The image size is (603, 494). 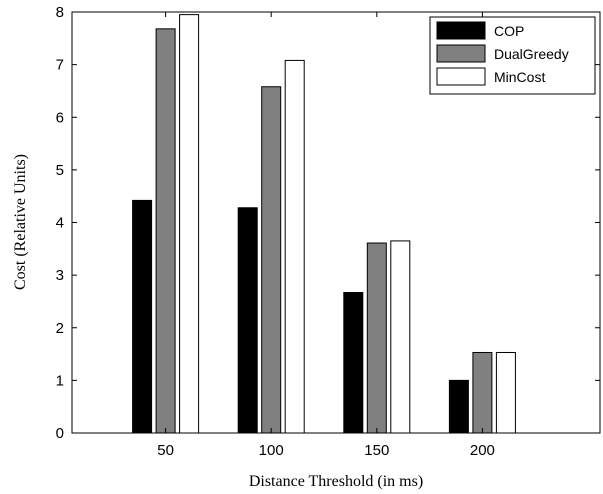 What do you see at coordinates (60, 275) in the screenshot?
I see `y-tick-label: 3` at bounding box center [60, 275].